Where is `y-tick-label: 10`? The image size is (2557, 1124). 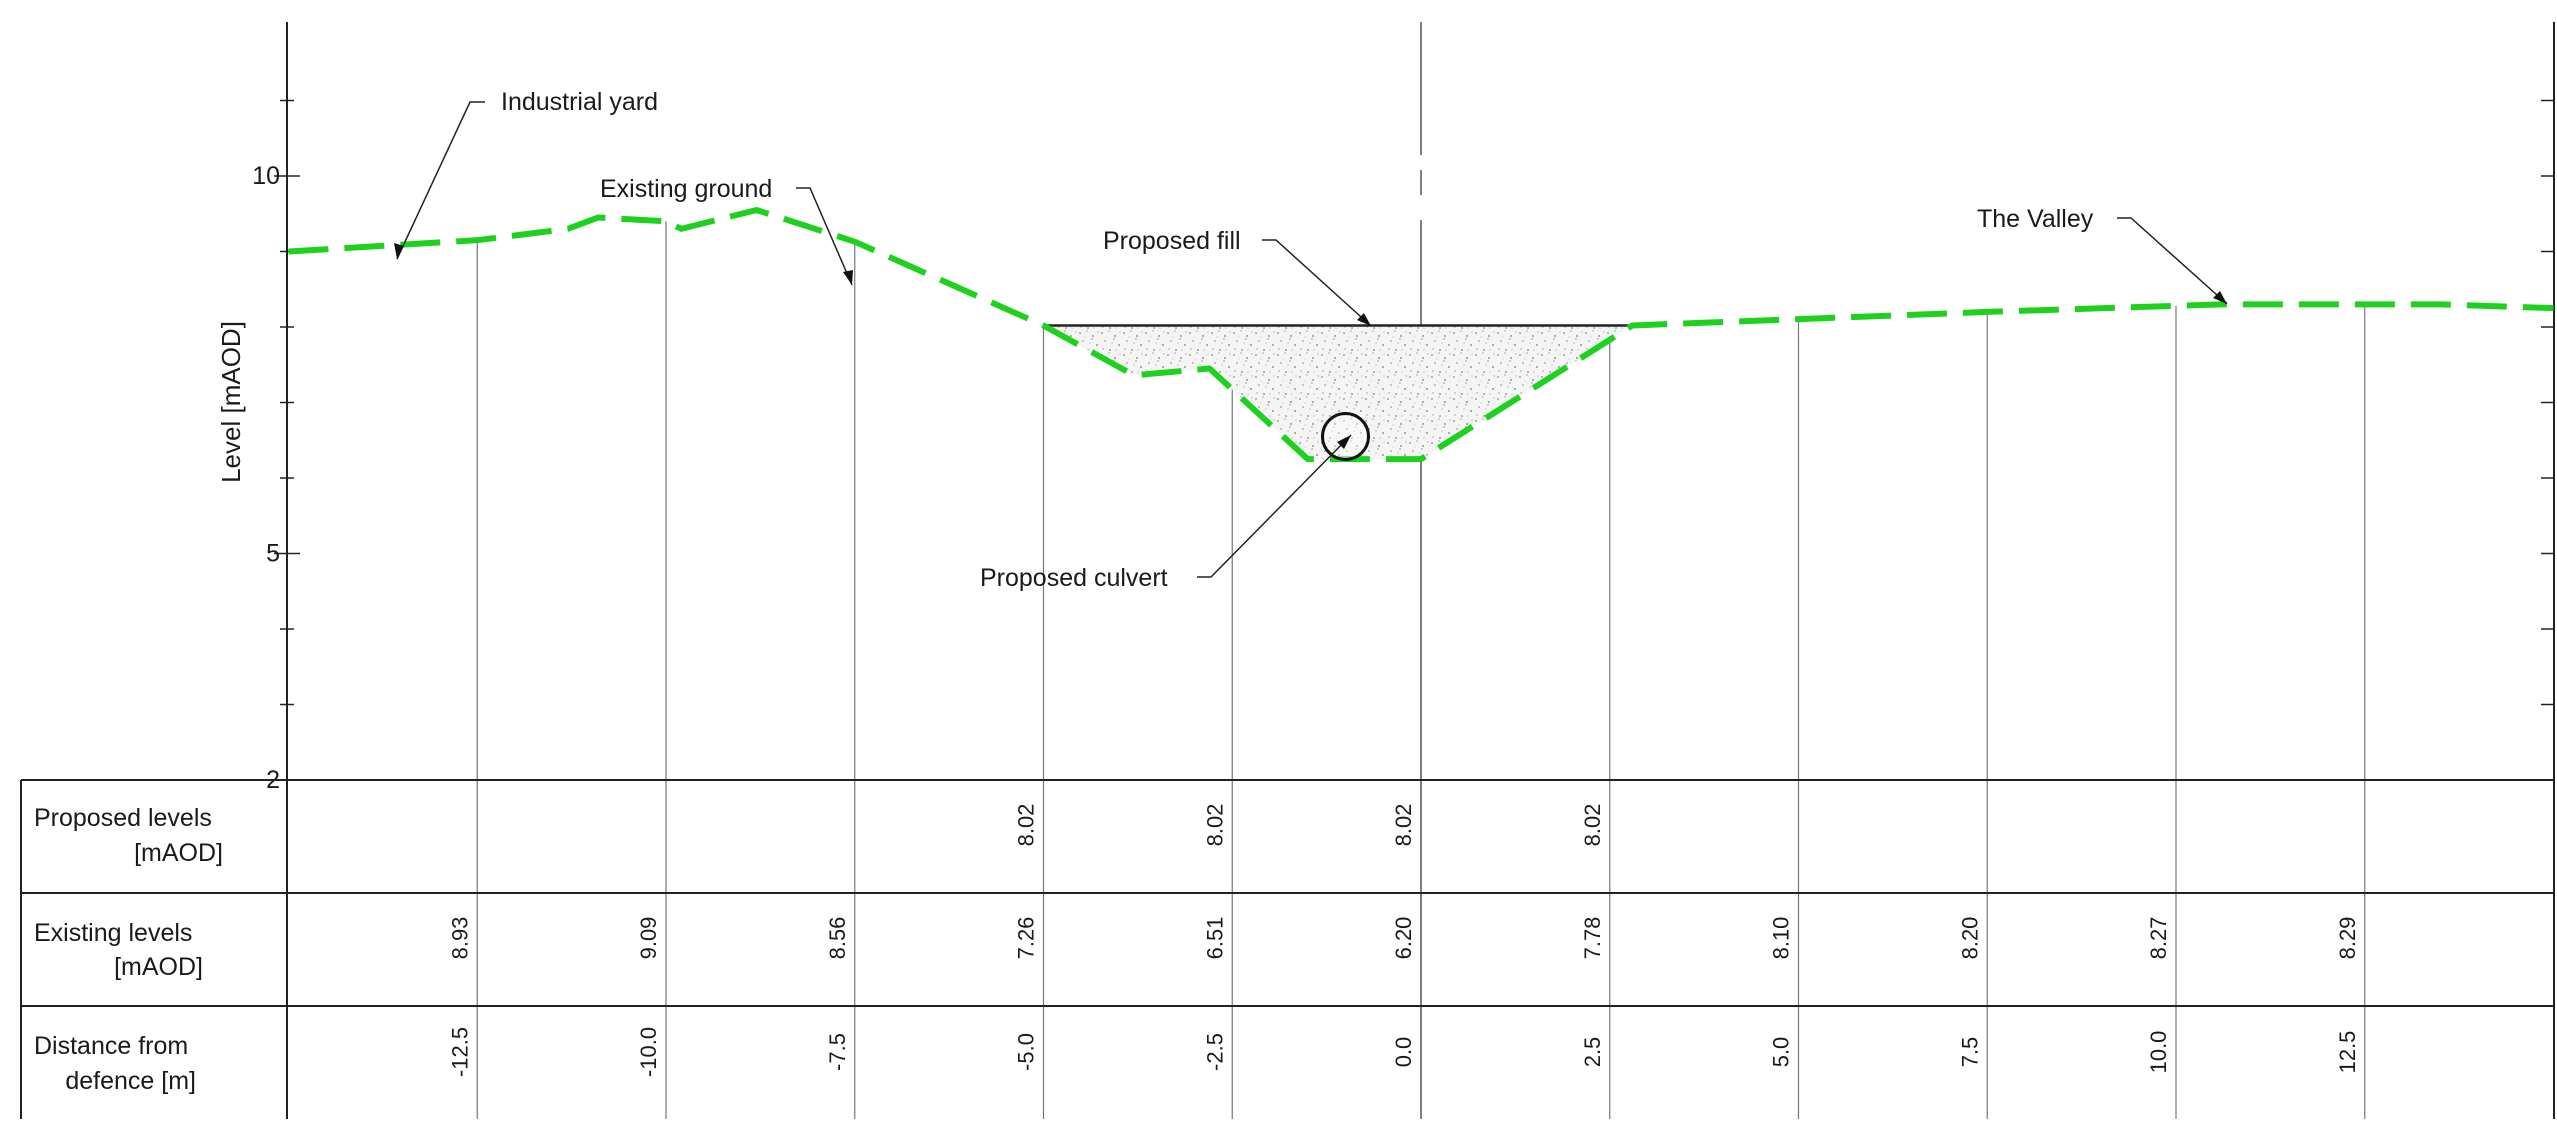
y-tick-label: 10 is located at coordinates (266, 176).